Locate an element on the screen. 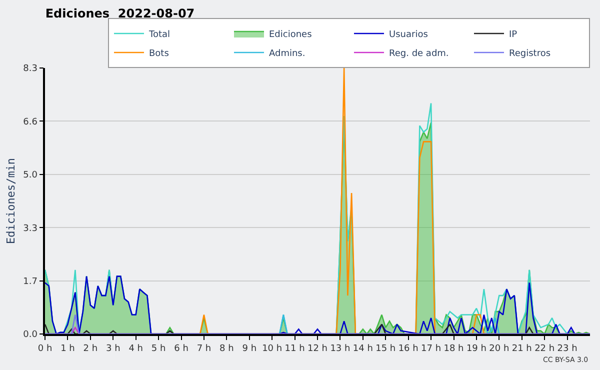 This screenshot has width=600, height=370. x-tick-label: 17 h is located at coordinates (431, 349).